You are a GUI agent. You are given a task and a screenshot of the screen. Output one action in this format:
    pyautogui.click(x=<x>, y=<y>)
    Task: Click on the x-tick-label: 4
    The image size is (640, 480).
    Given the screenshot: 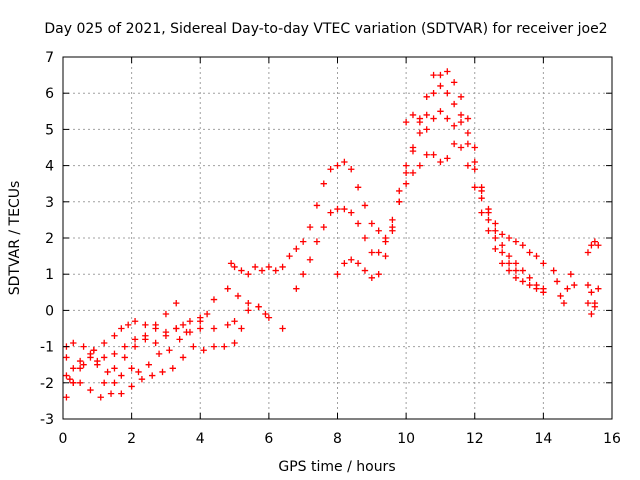 What is the action you would take?
    pyautogui.click(x=200, y=439)
    